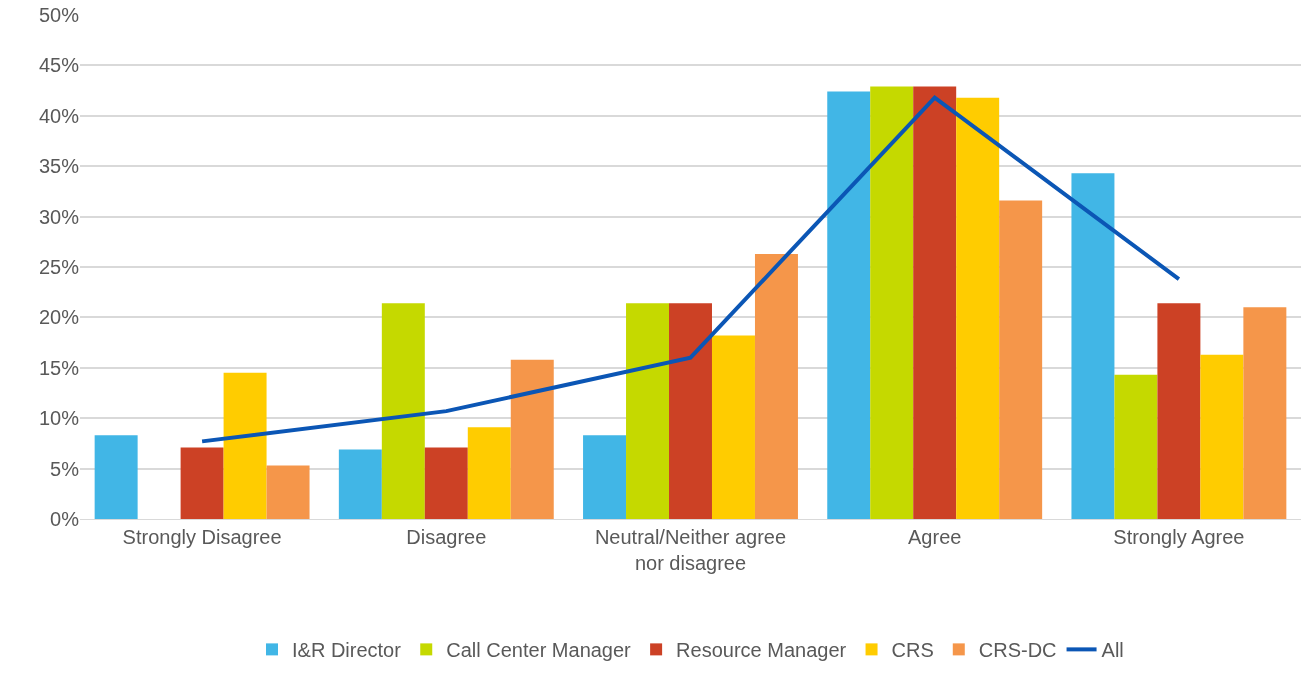  Describe the element at coordinates (761, 650) in the screenshot. I see `legend-label: Resource Manager` at that location.